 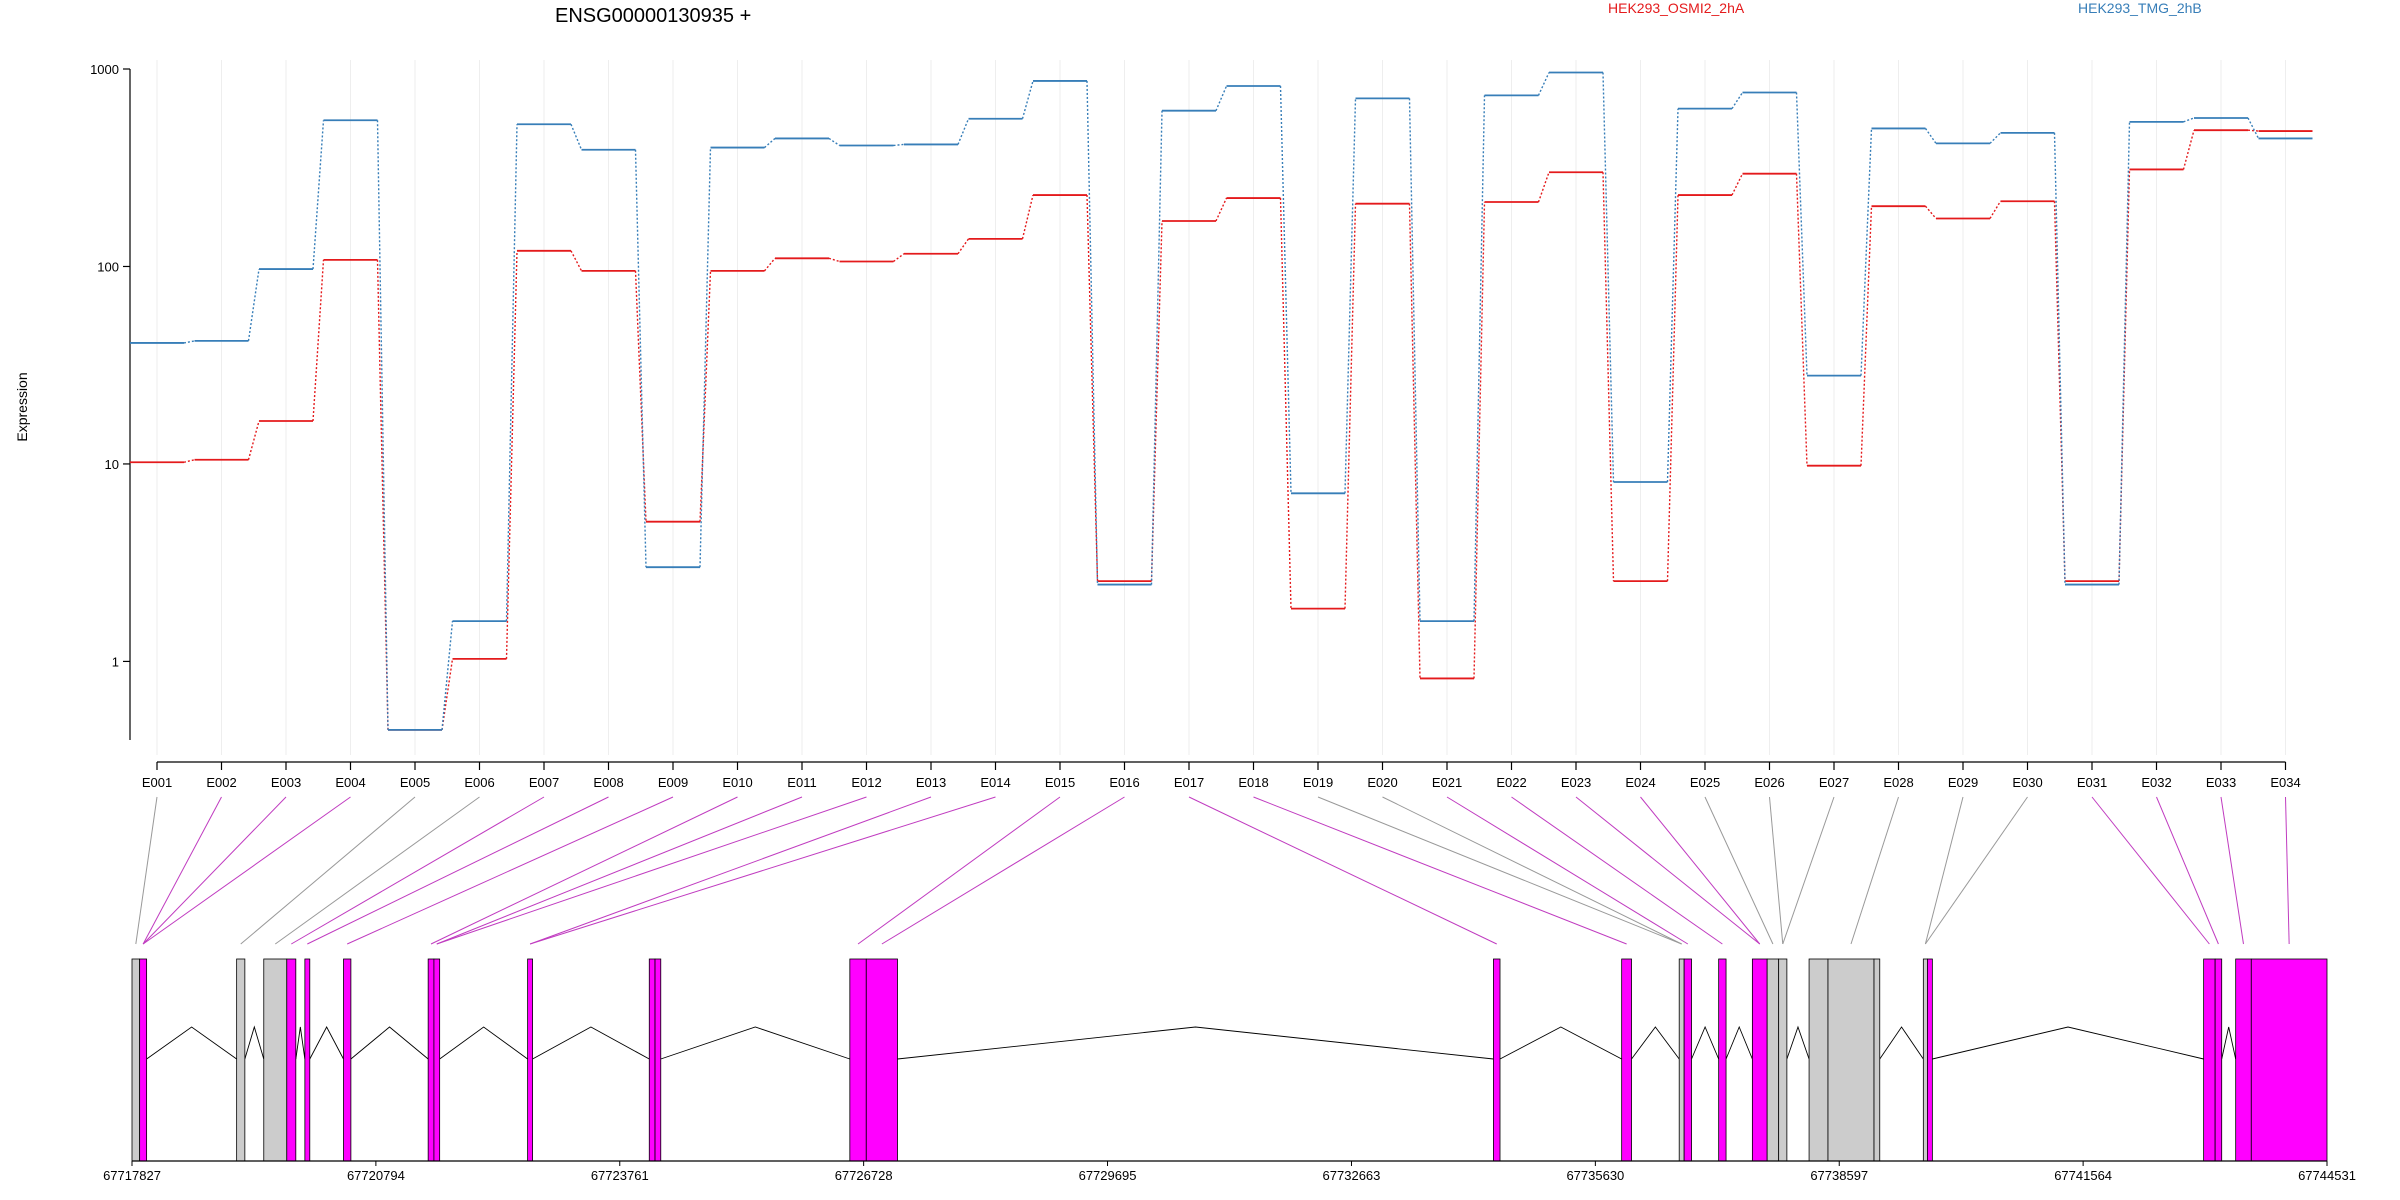 What do you see at coordinates (673, 782) in the screenshot?
I see `x-tick-label: E009` at bounding box center [673, 782].